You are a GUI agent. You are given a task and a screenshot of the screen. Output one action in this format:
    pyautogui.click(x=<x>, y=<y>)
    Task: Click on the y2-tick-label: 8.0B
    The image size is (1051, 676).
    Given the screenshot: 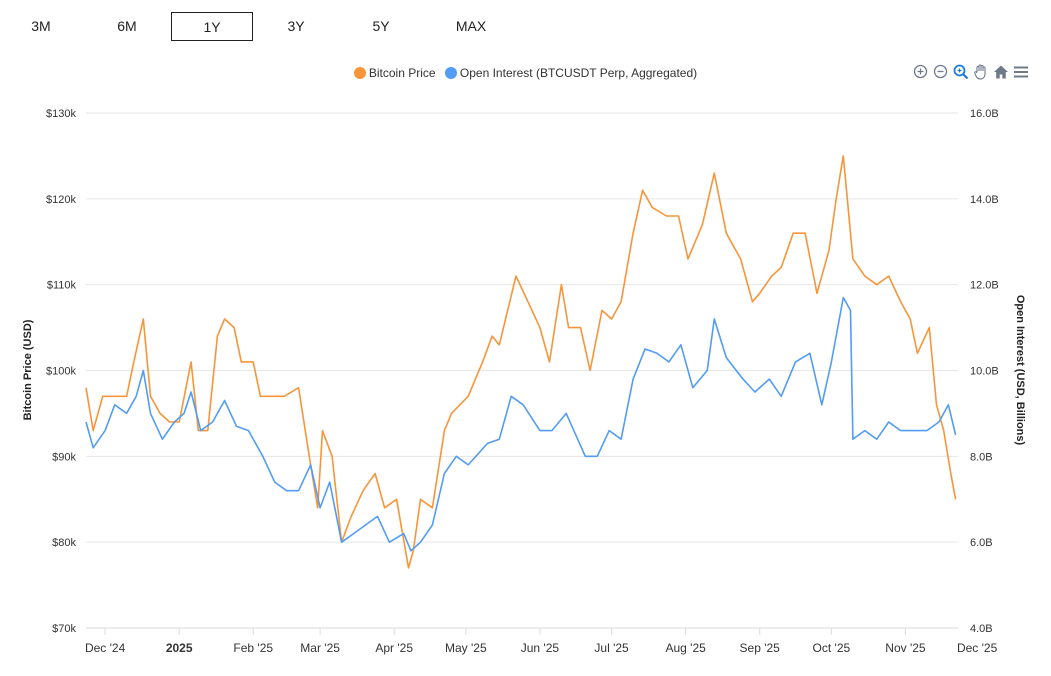 What is the action you would take?
    pyautogui.click(x=981, y=457)
    